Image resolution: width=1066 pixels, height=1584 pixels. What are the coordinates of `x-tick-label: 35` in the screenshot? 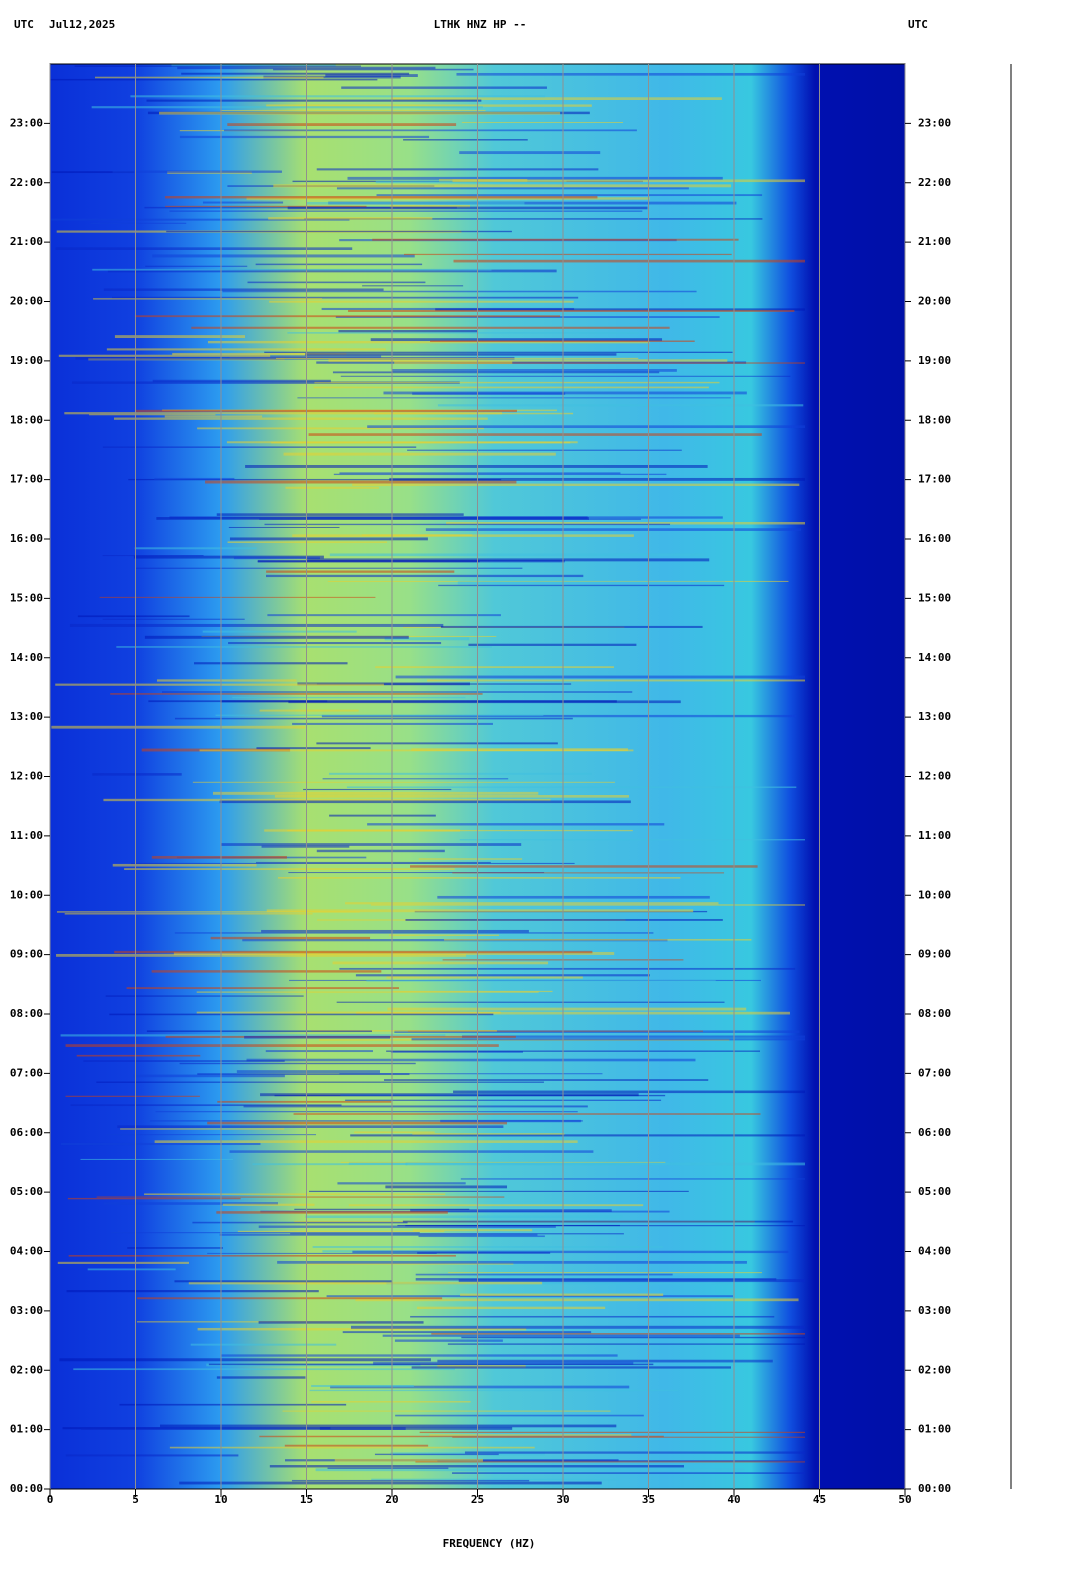 It's located at (648, 1499).